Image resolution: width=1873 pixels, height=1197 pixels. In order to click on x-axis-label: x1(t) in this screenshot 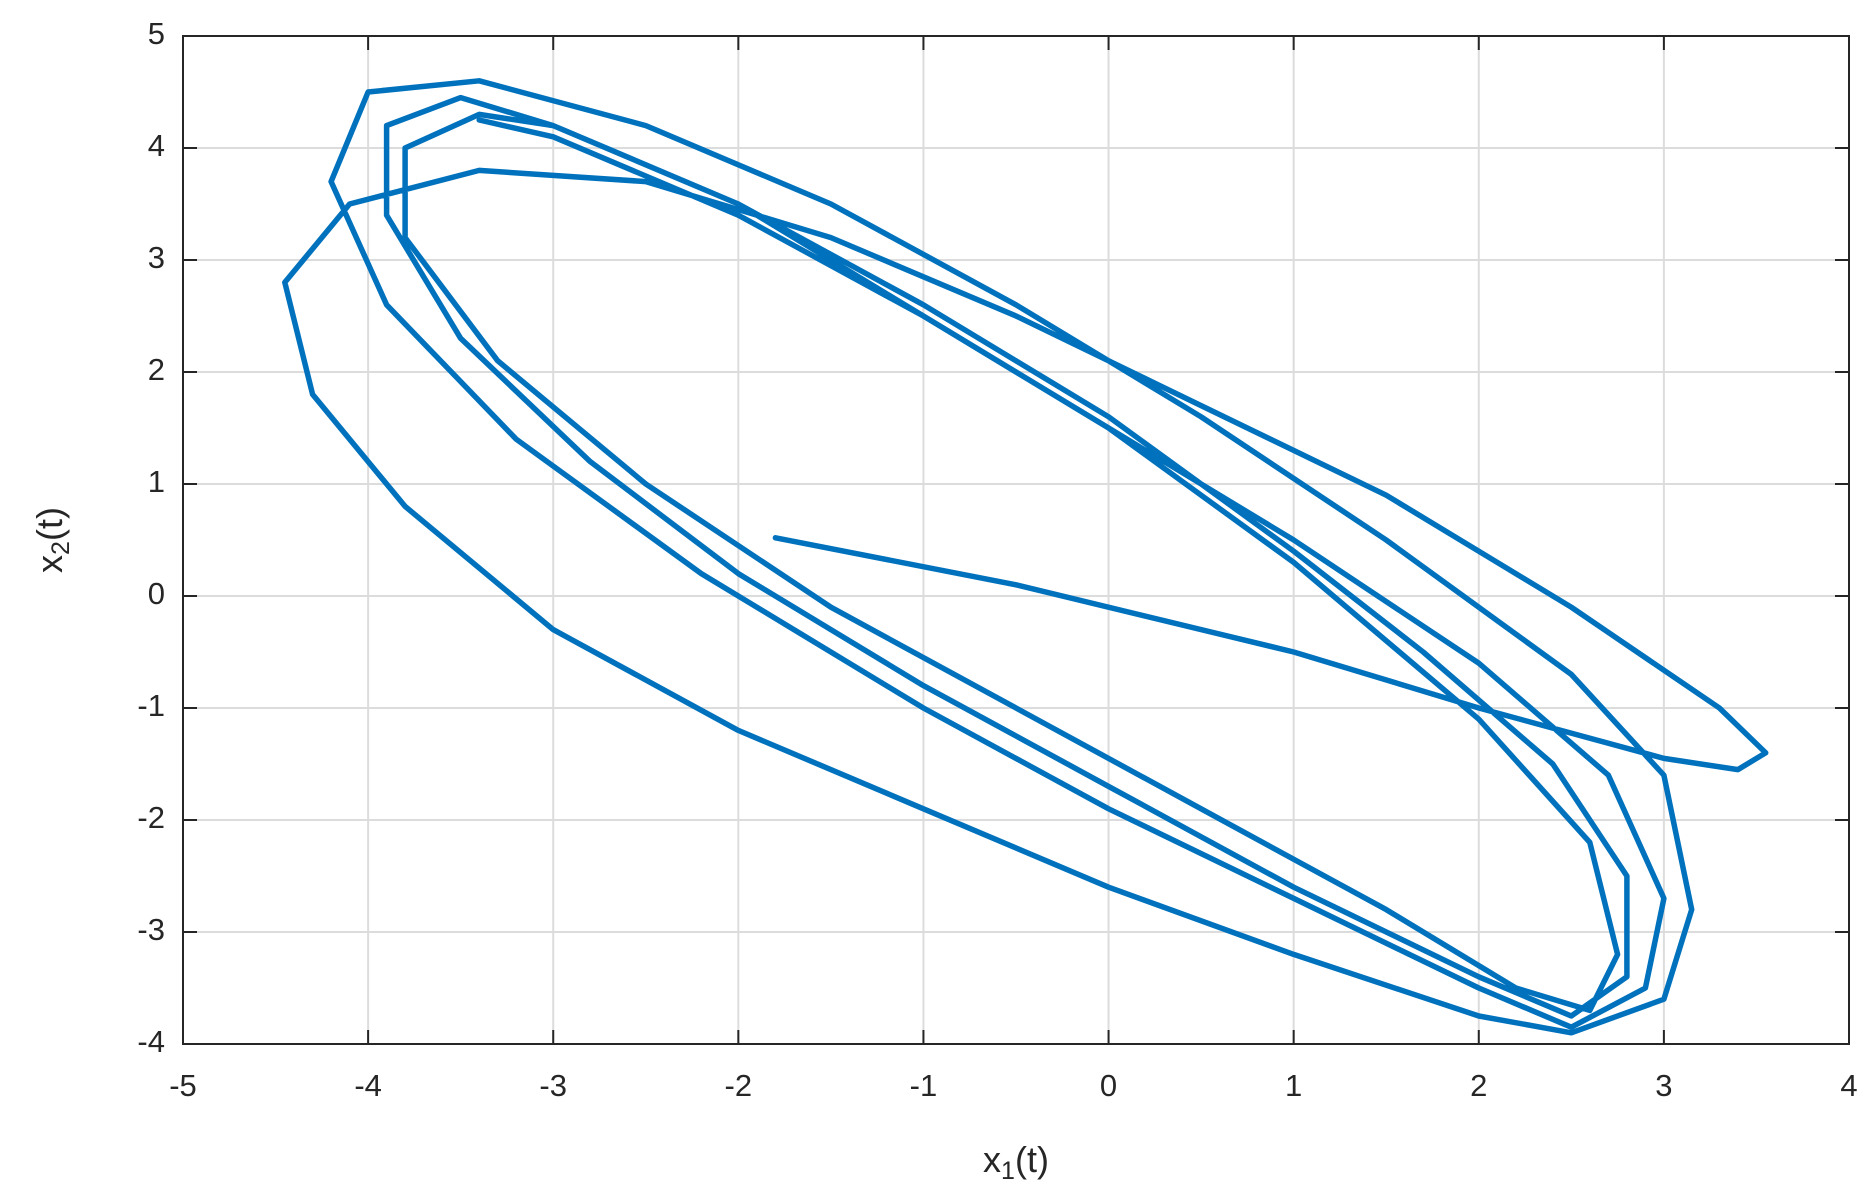, I will do `click(1016, 1162)`.